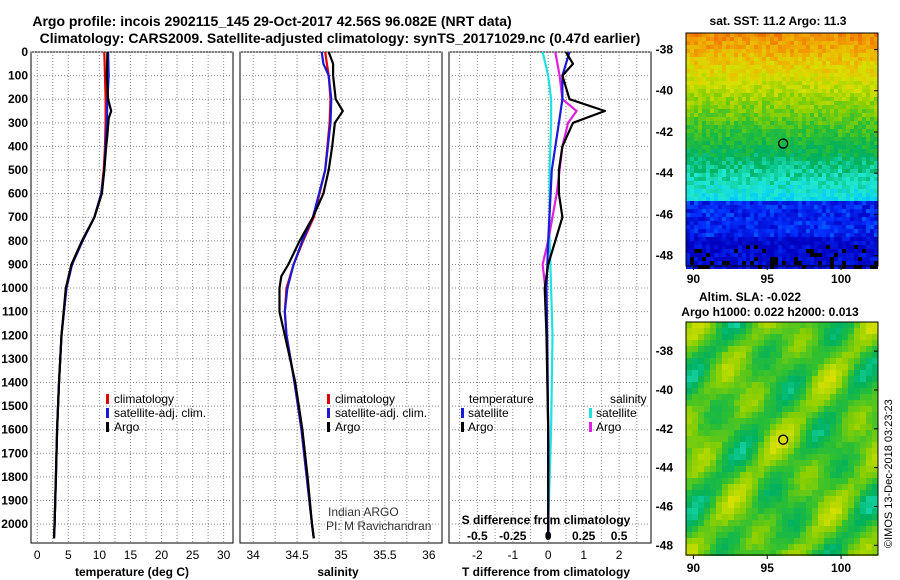  I want to click on map-ytick-label: -44, so click(665, 468).